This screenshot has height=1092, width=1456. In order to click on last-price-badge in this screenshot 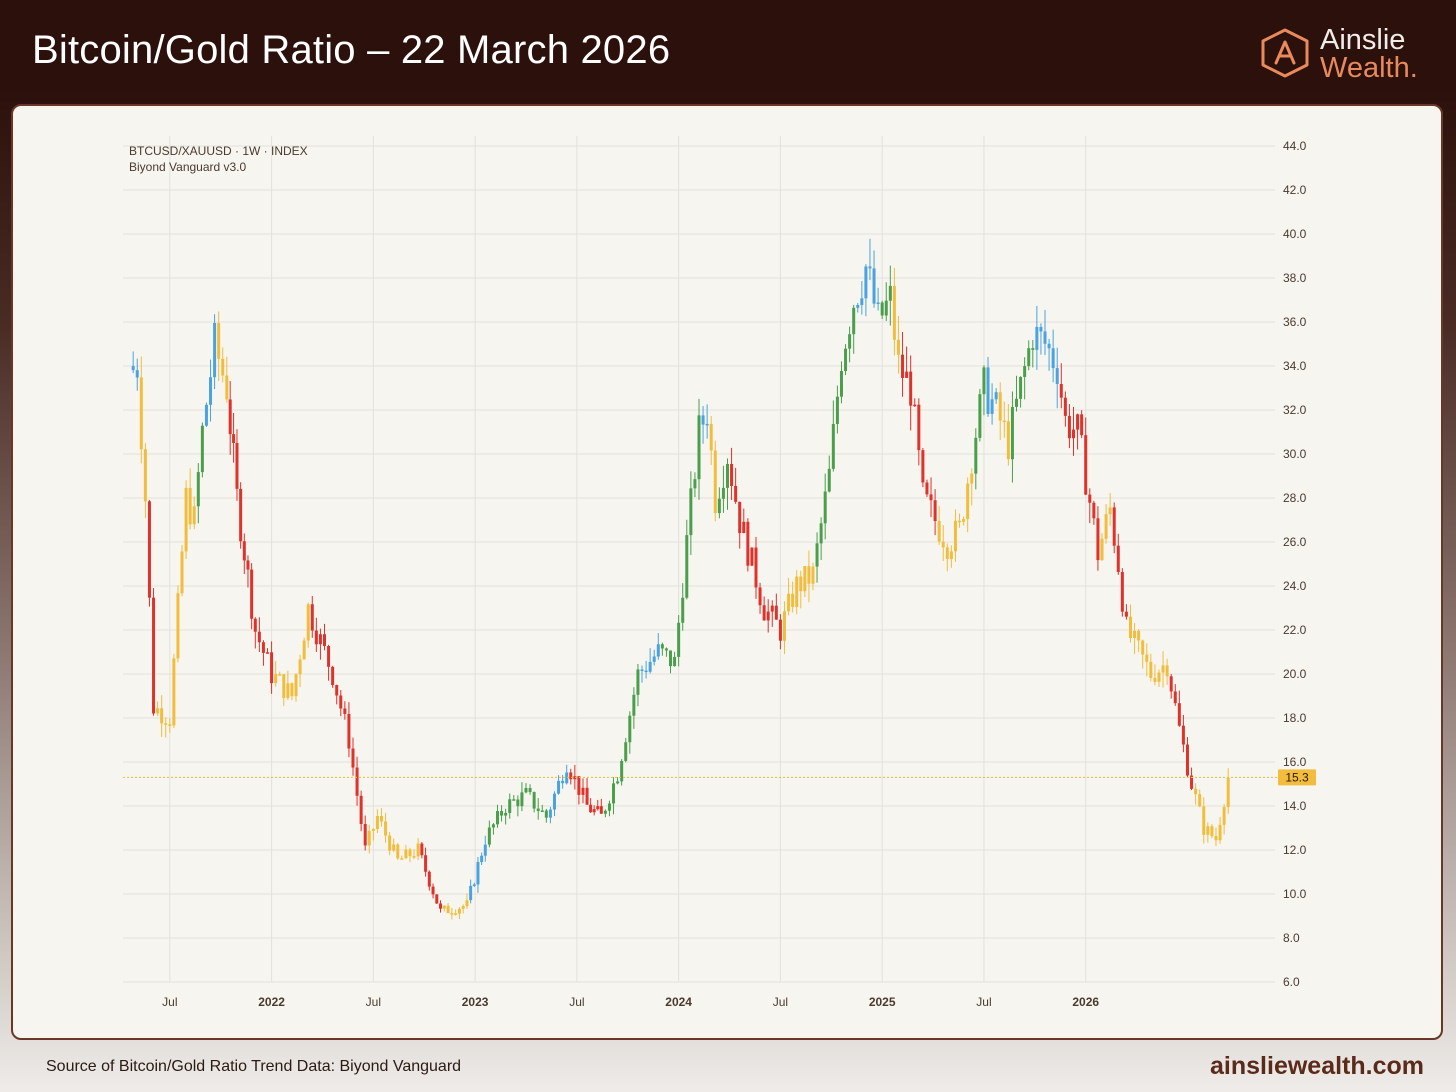, I will do `click(1297, 777)`.